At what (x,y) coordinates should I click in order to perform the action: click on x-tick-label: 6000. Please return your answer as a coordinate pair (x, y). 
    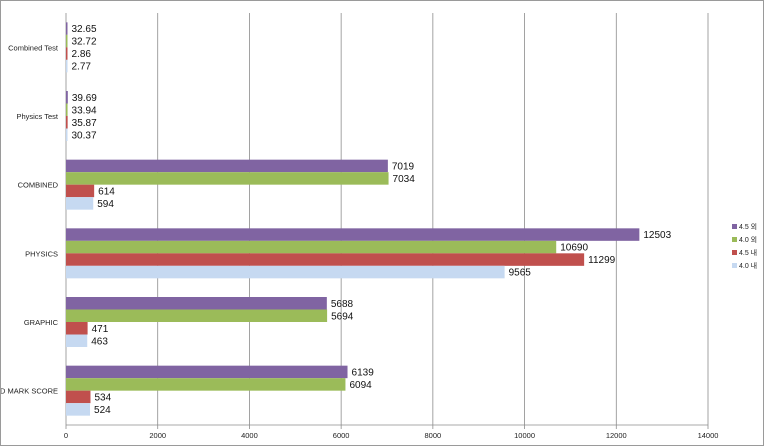
    Looking at the image, I should click on (341, 435).